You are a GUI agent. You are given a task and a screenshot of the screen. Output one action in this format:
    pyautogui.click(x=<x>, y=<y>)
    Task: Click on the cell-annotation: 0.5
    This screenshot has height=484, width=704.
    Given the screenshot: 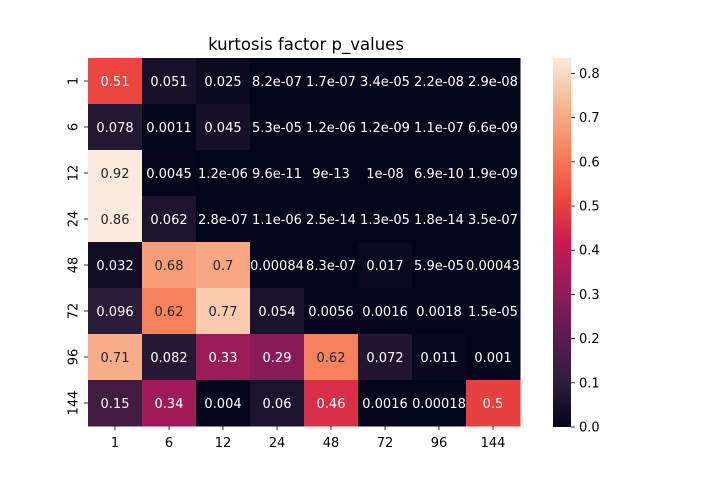 What is the action you would take?
    pyautogui.click(x=493, y=404)
    